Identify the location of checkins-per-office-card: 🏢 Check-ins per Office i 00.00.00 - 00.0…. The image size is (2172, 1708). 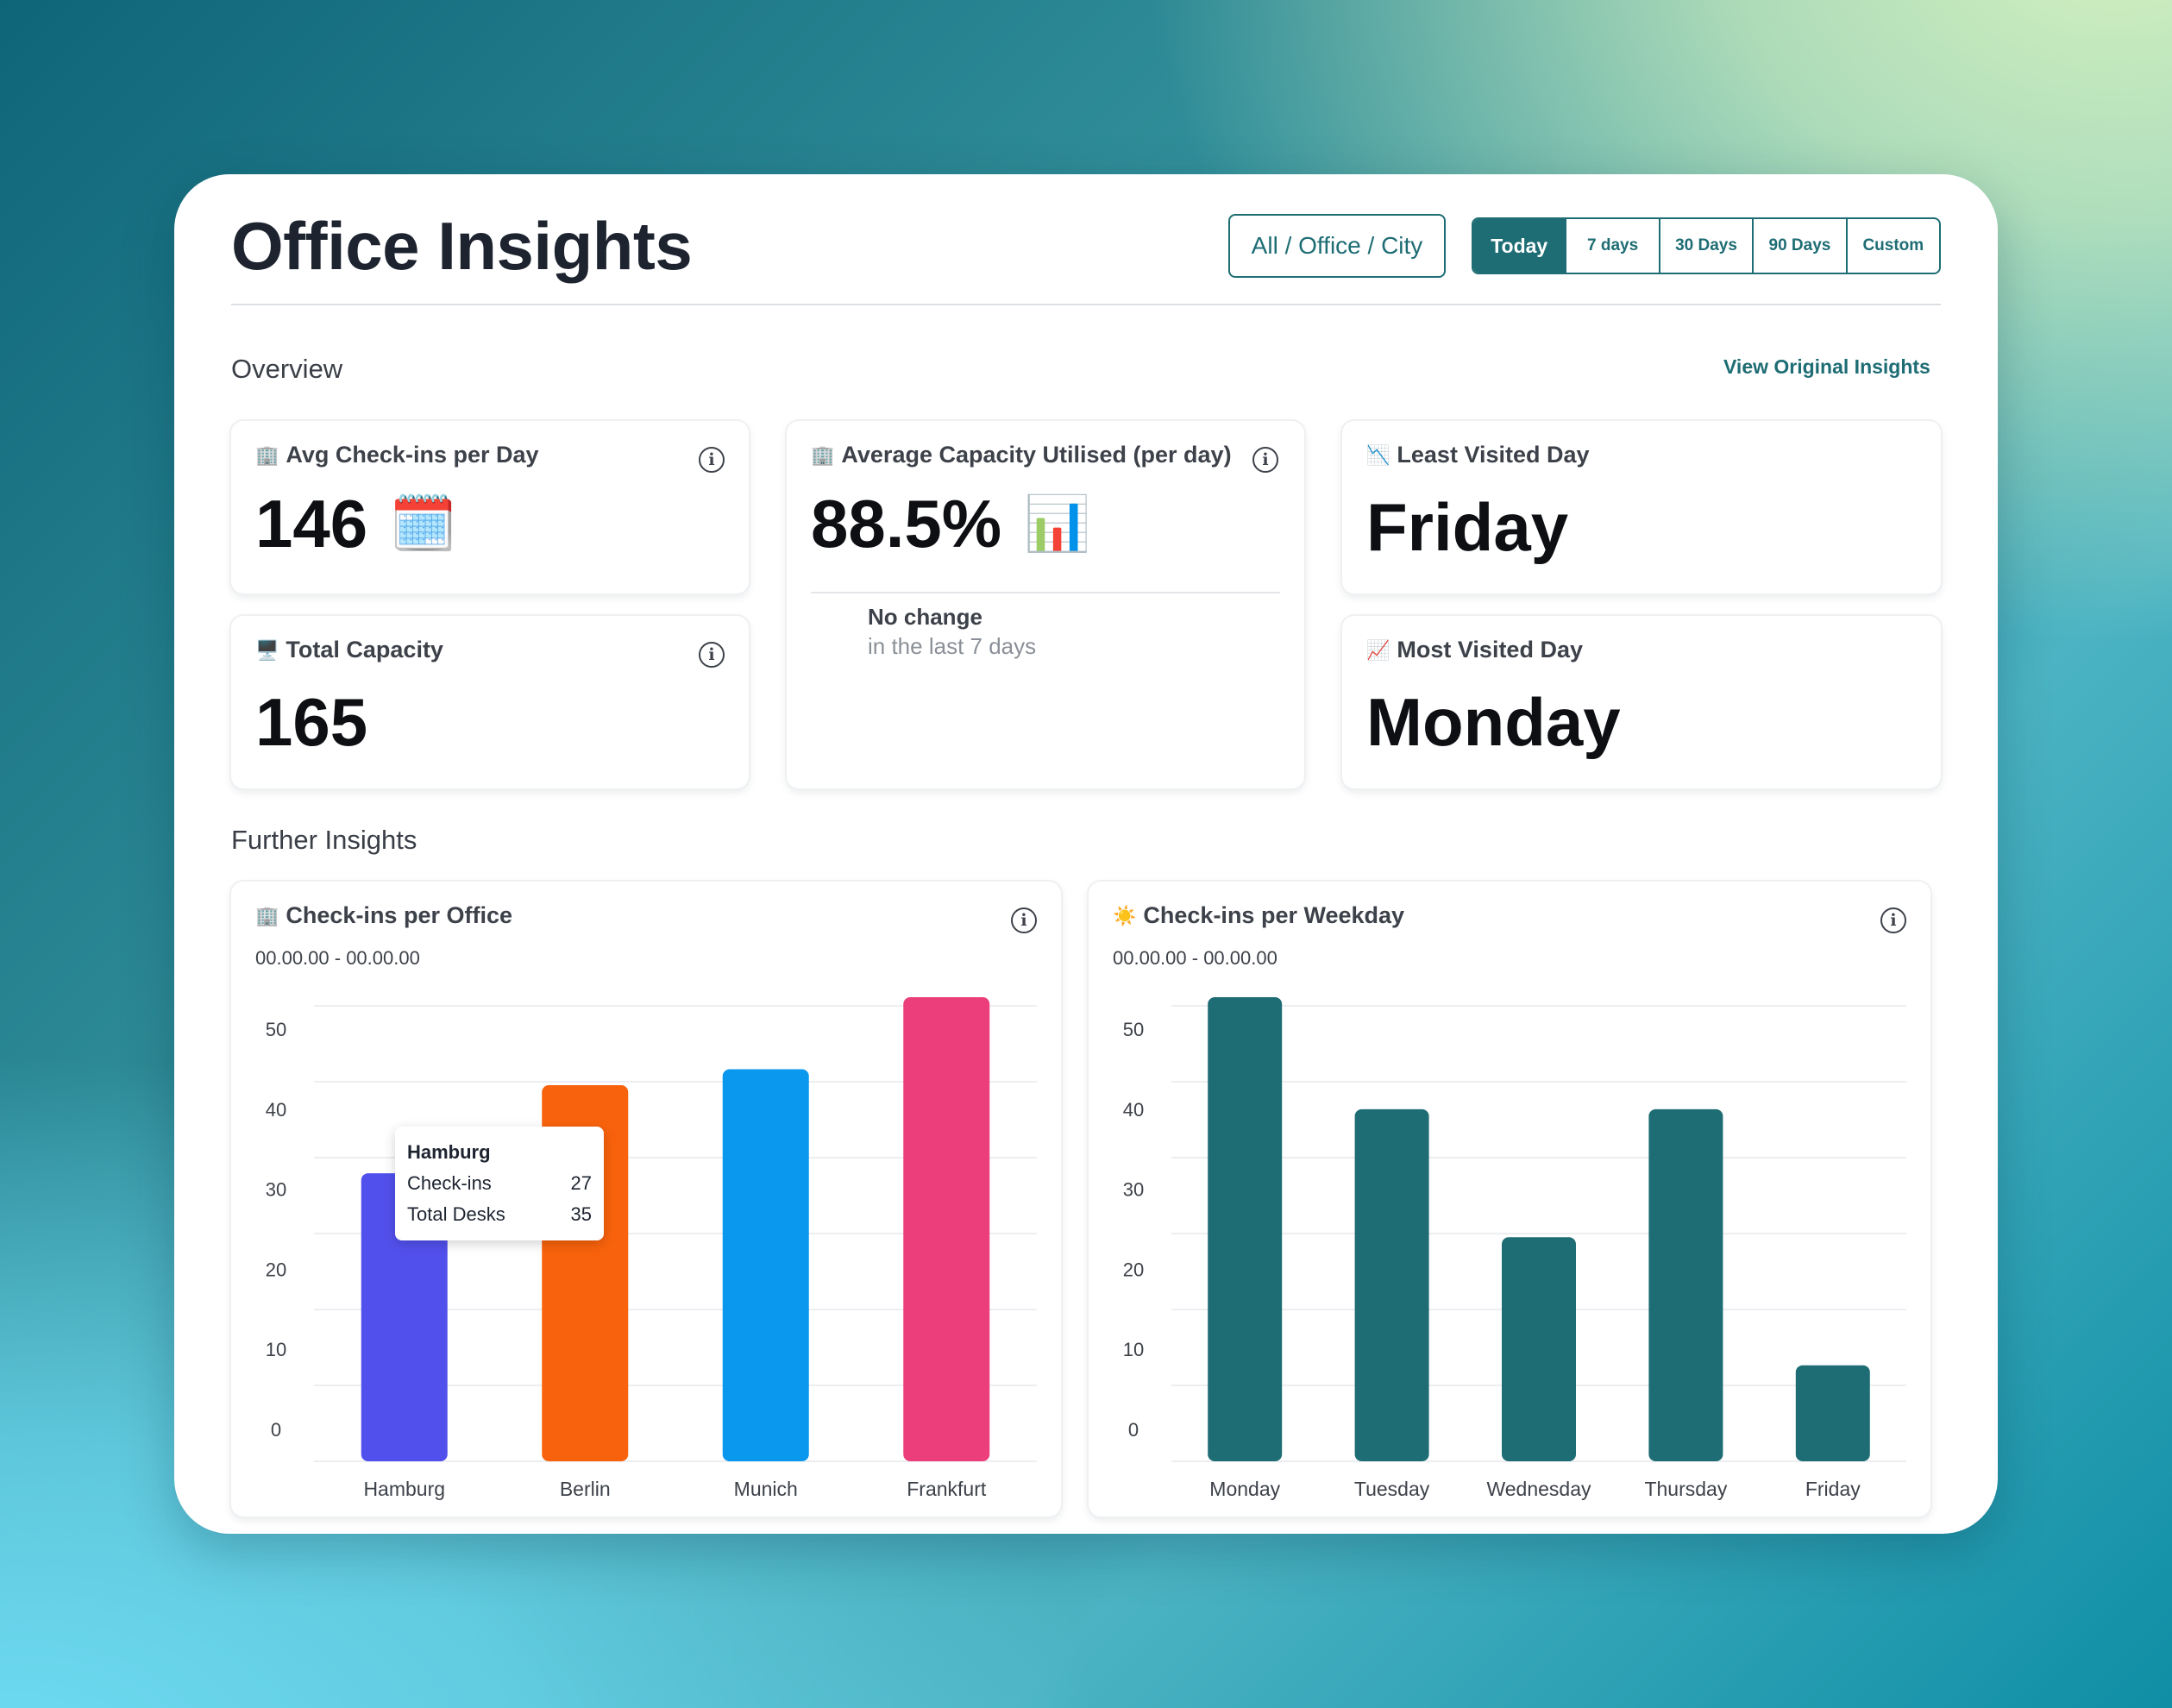
(646, 1199).